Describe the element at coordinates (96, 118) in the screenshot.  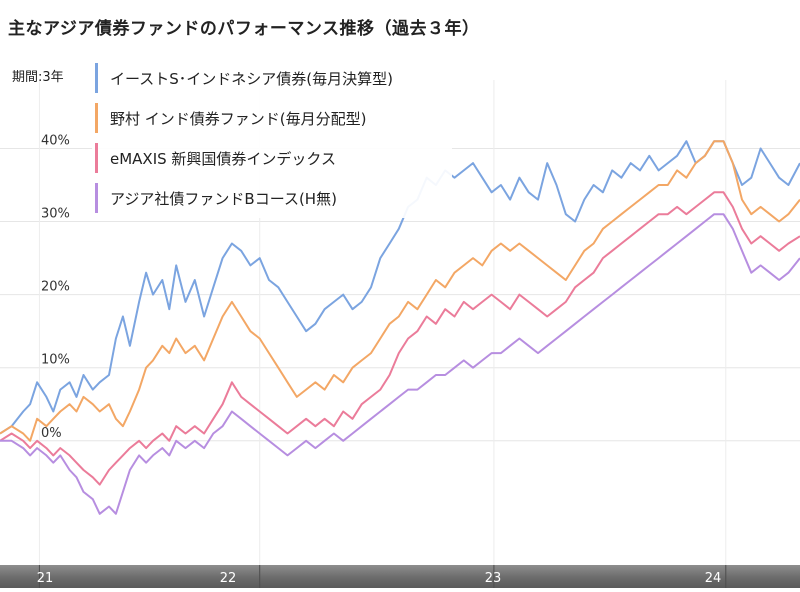
I see `legend-swatch-series2` at that location.